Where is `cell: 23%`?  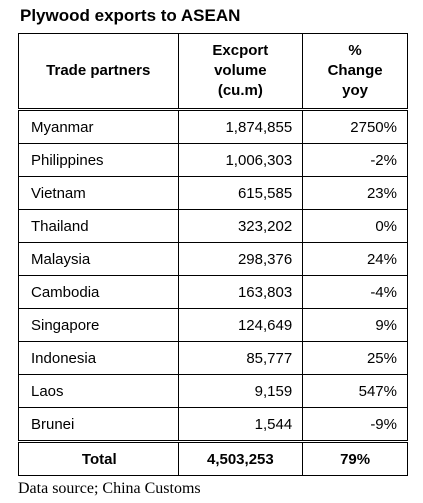 cell: 23% is located at coordinates (355, 193).